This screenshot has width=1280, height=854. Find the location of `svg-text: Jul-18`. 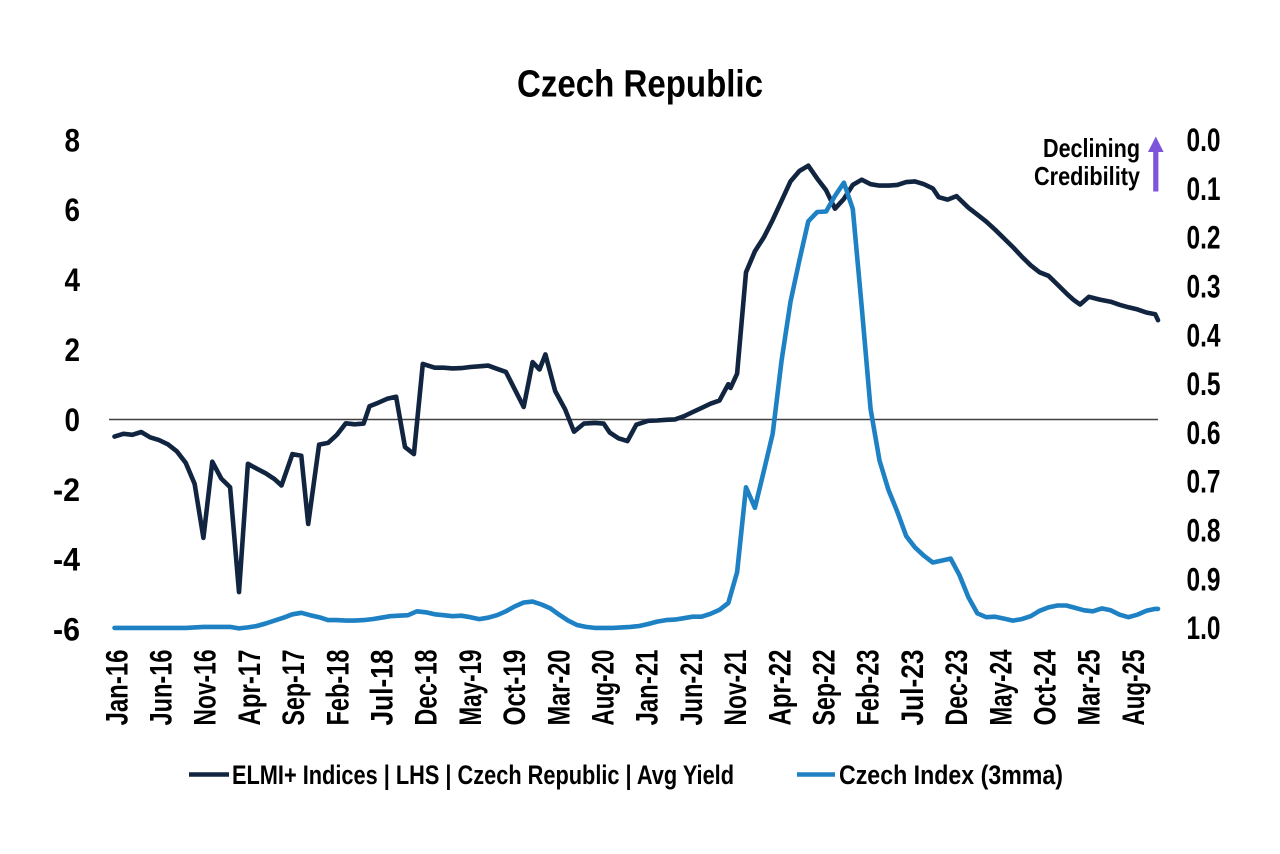

svg-text: Jul-18 is located at coordinates (382, 688).